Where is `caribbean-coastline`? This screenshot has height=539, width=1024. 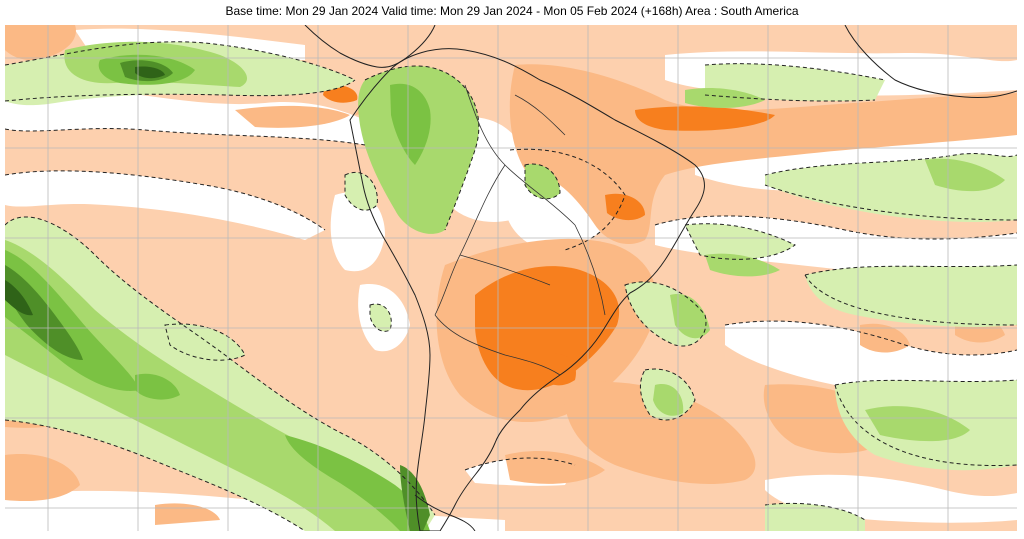
caribbean-coastline is located at coordinates (930, 61).